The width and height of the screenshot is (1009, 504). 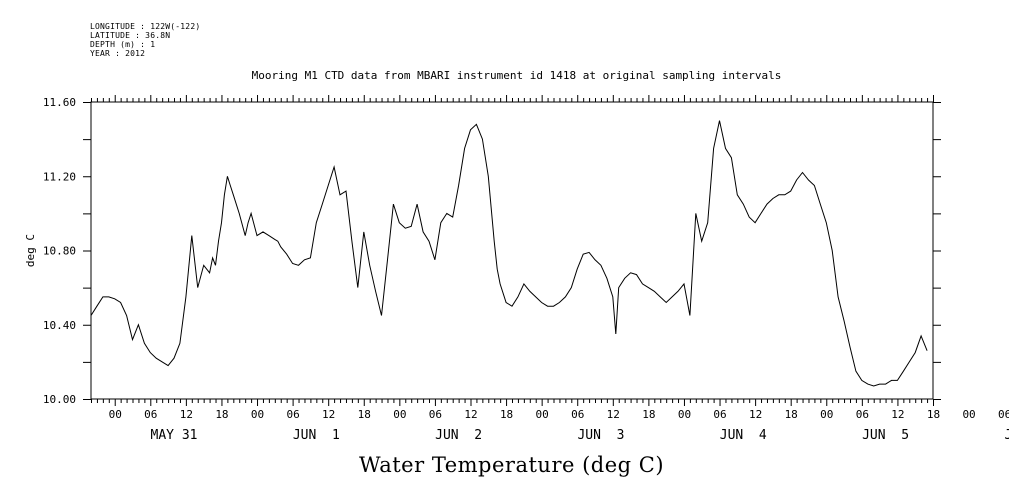 What do you see at coordinates (59, 176) in the screenshot?
I see `y-tick-label: 11.20` at bounding box center [59, 176].